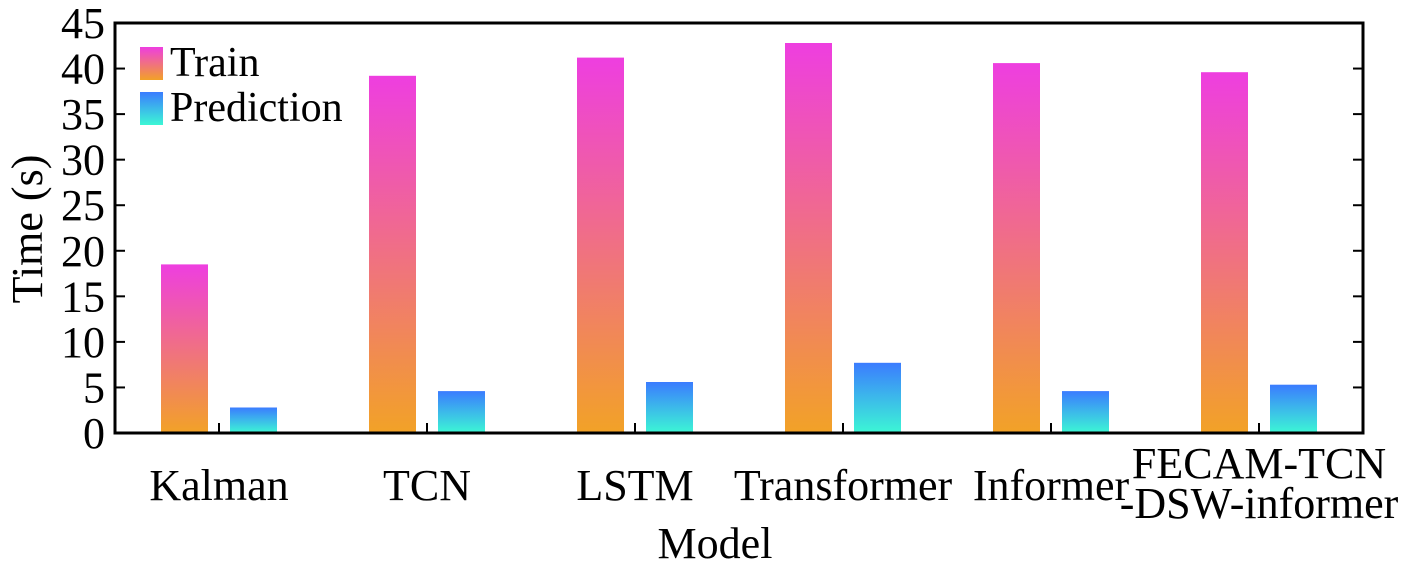 This screenshot has width=1418, height=574. Describe the element at coordinates (27, 229) in the screenshot. I see `y-axis-title: Time (s)` at that location.